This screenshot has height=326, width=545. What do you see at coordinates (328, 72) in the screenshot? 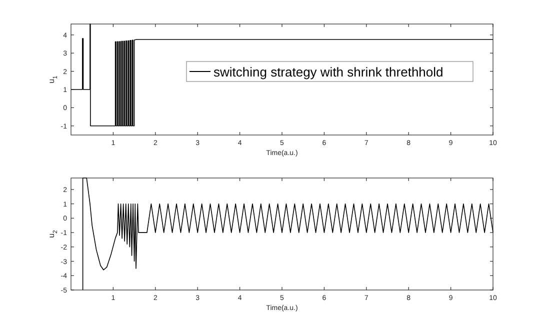
I see `legend-label: switching strategy with shrink threthhold` at bounding box center [328, 72].